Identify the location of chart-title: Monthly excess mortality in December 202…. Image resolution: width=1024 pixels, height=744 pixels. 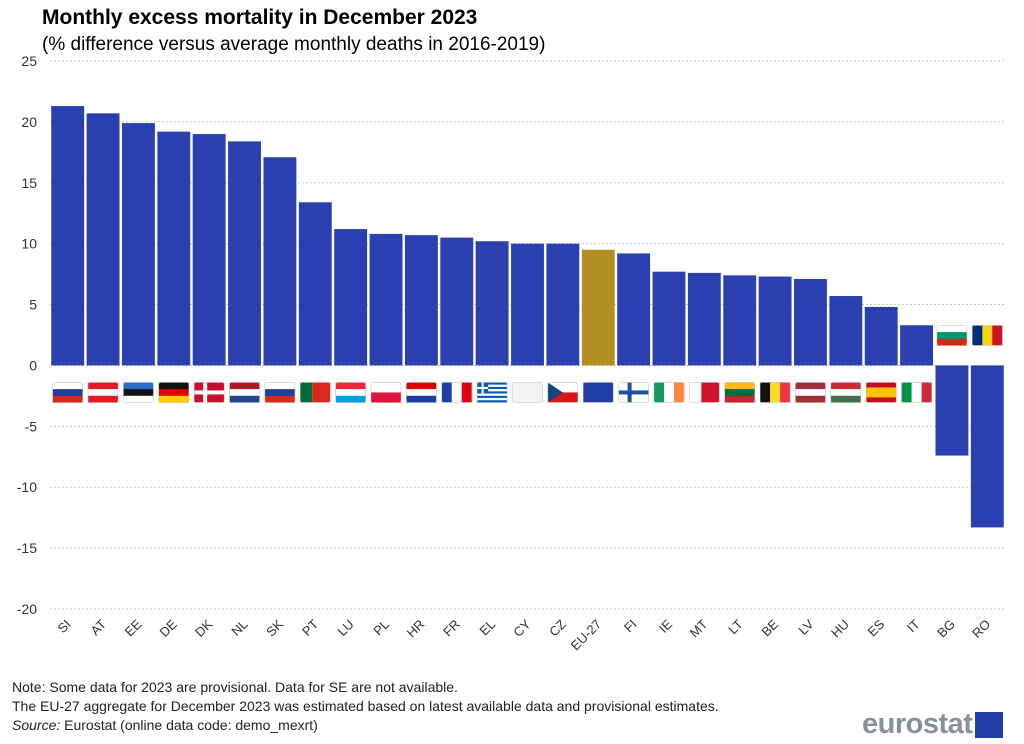
(260, 17).